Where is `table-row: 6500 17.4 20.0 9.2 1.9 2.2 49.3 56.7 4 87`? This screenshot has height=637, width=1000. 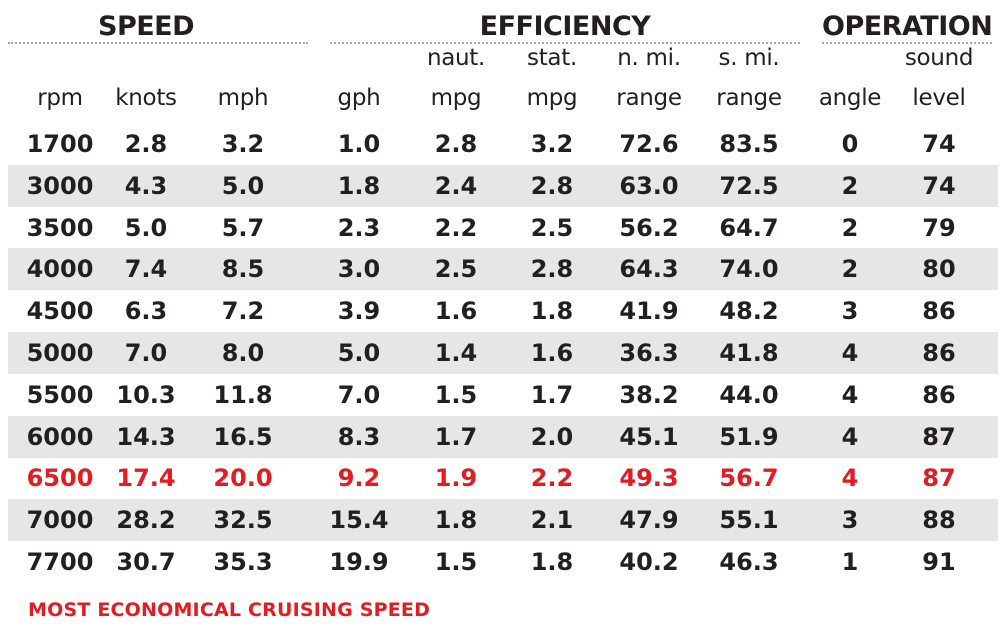
table-row: 6500 17.4 20.0 9.2 1.9 2.2 49.3 56.7 4 87 is located at coordinates (503, 478).